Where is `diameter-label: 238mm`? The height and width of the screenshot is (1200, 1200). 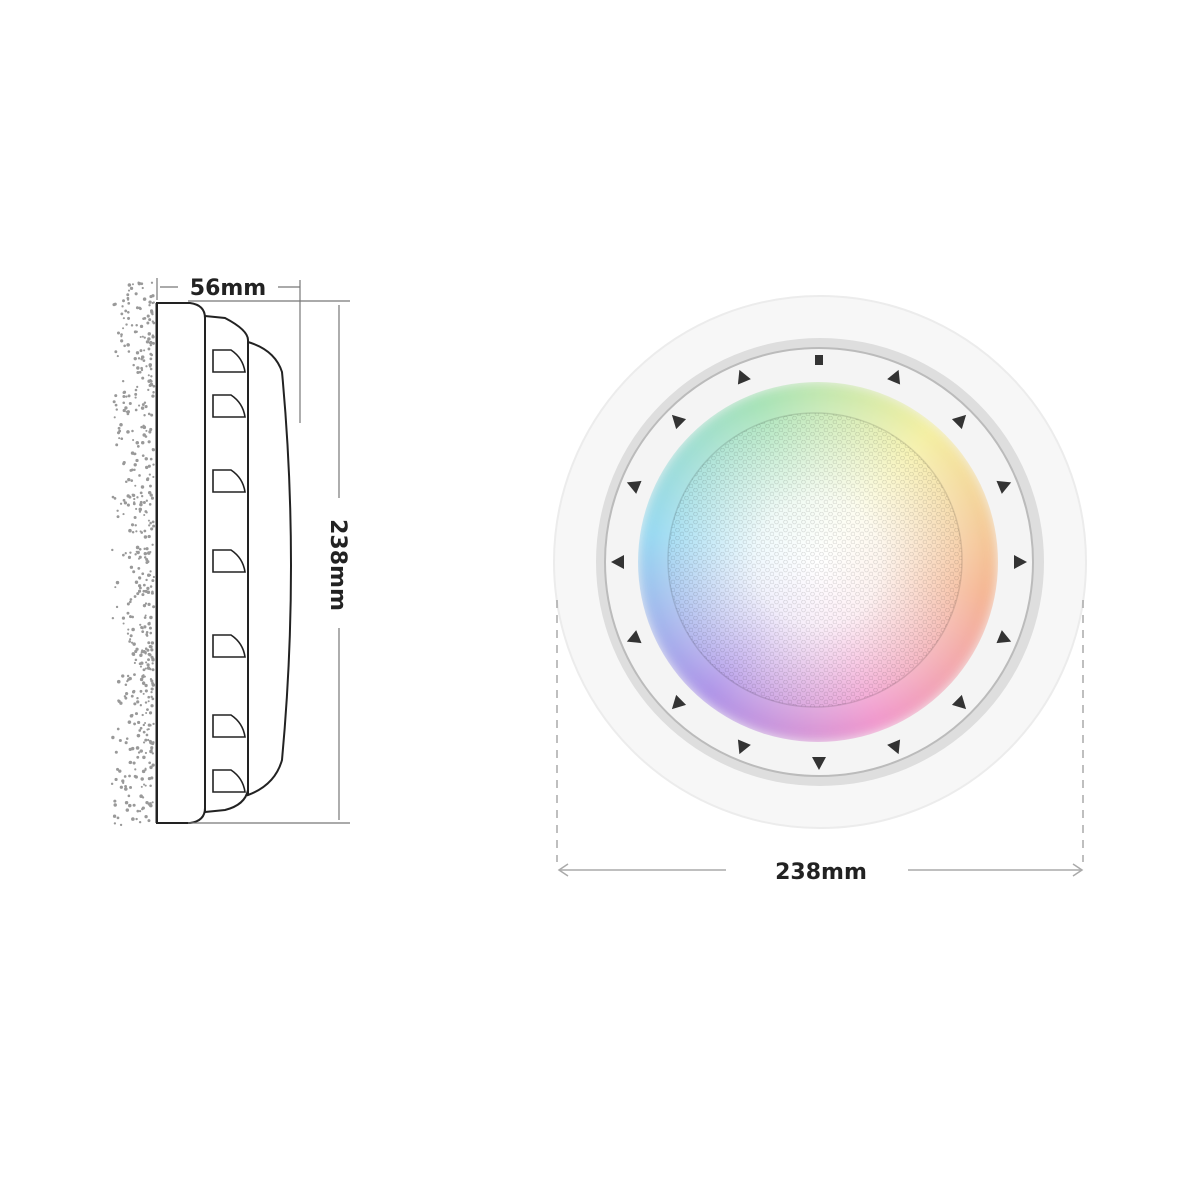 diameter-label: 238mm is located at coordinates (821, 872).